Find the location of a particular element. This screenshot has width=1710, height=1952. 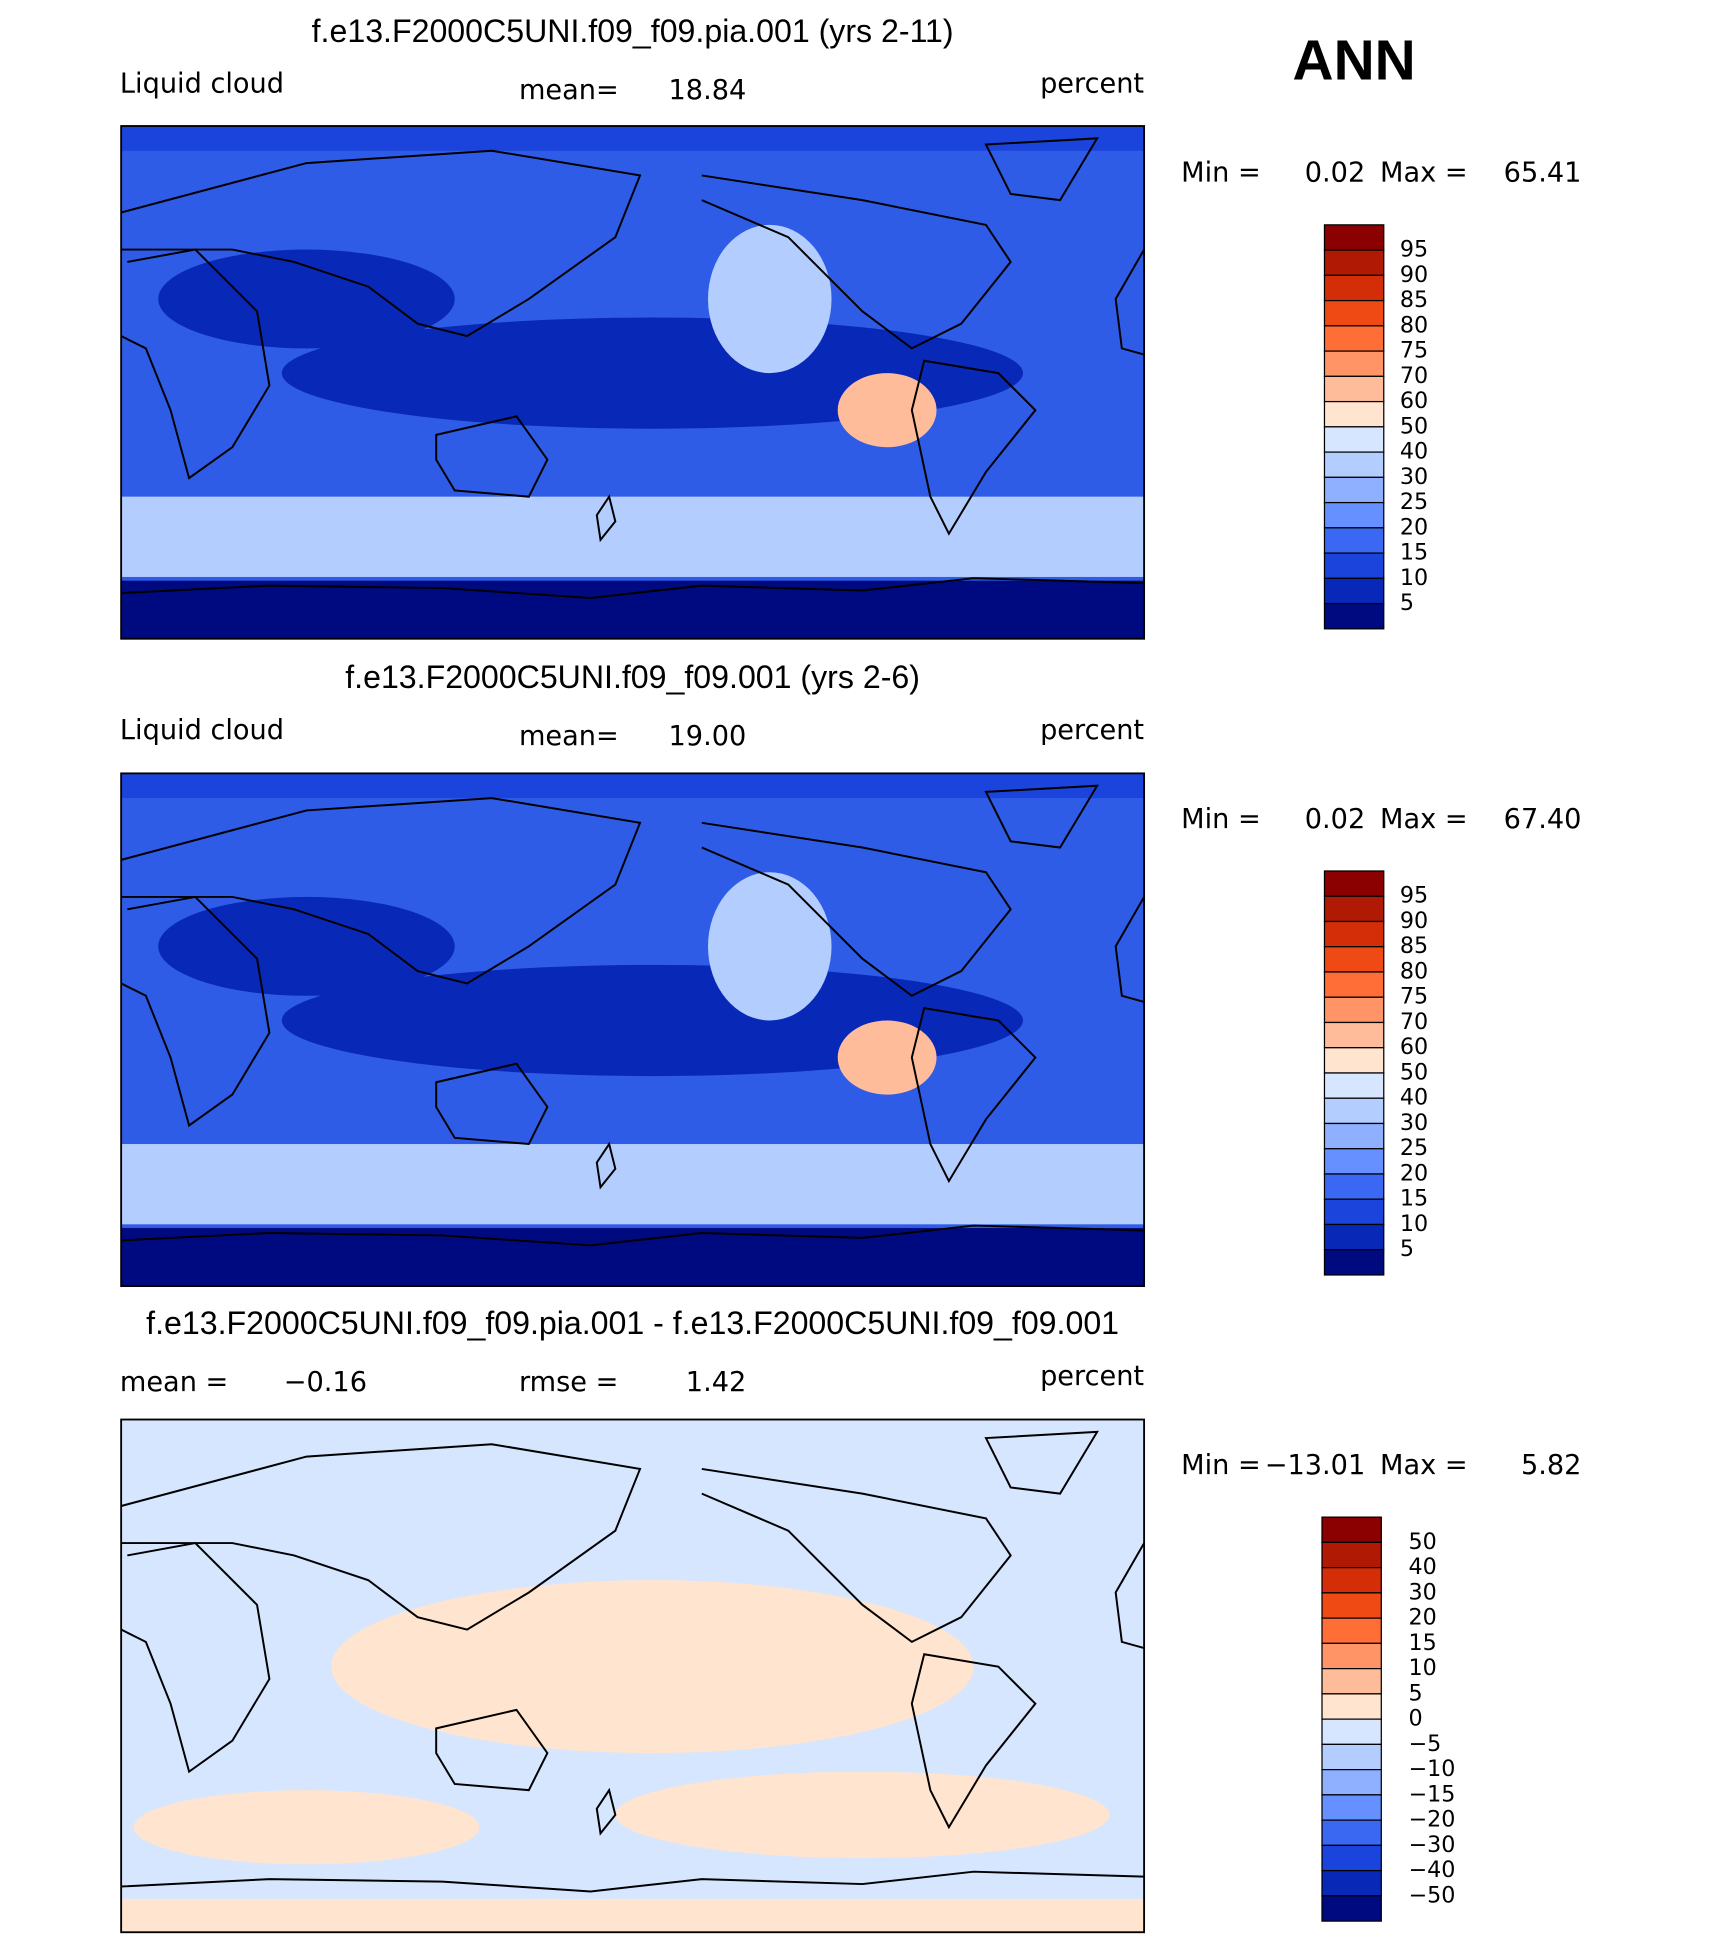

colorbar-label: −10 is located at coordinates (1431, 1769).